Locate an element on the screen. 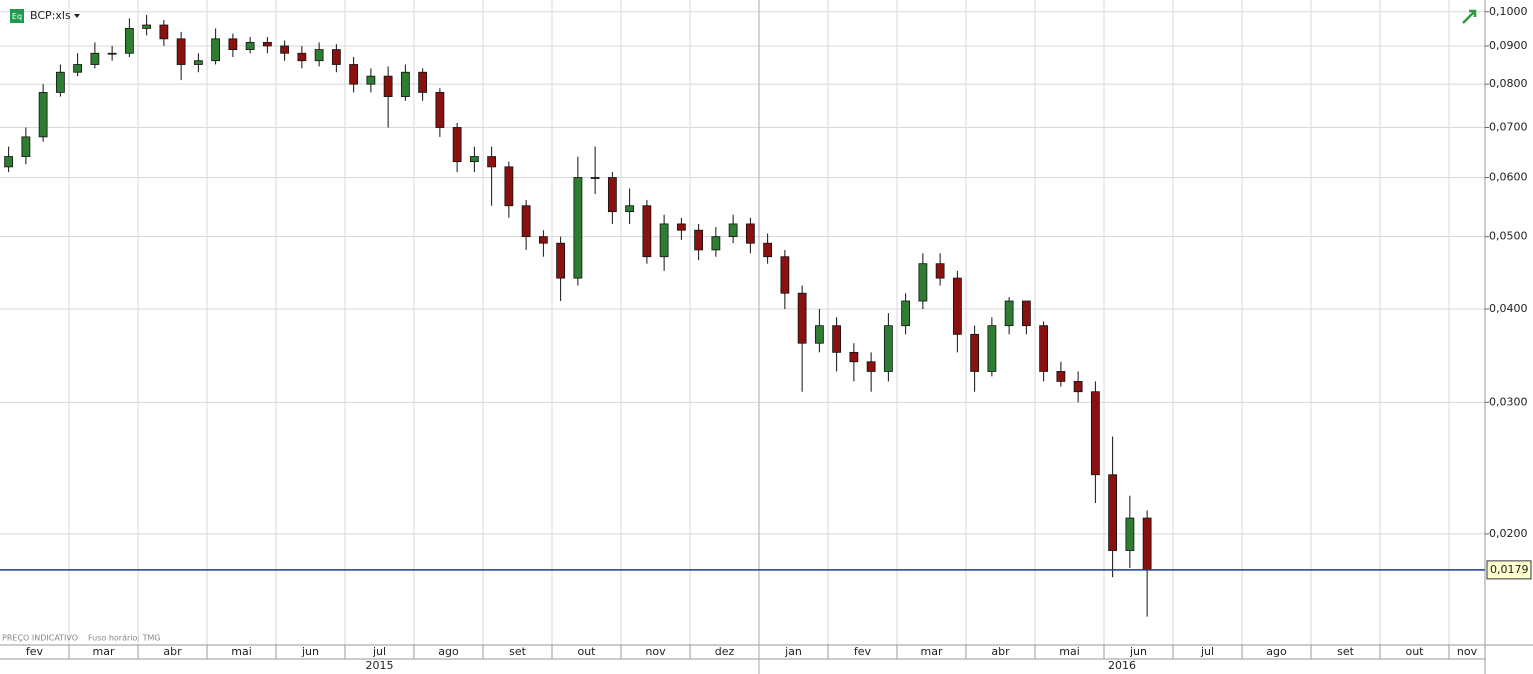  equity-icon-text: Eq is located at coordinates (17, 16).